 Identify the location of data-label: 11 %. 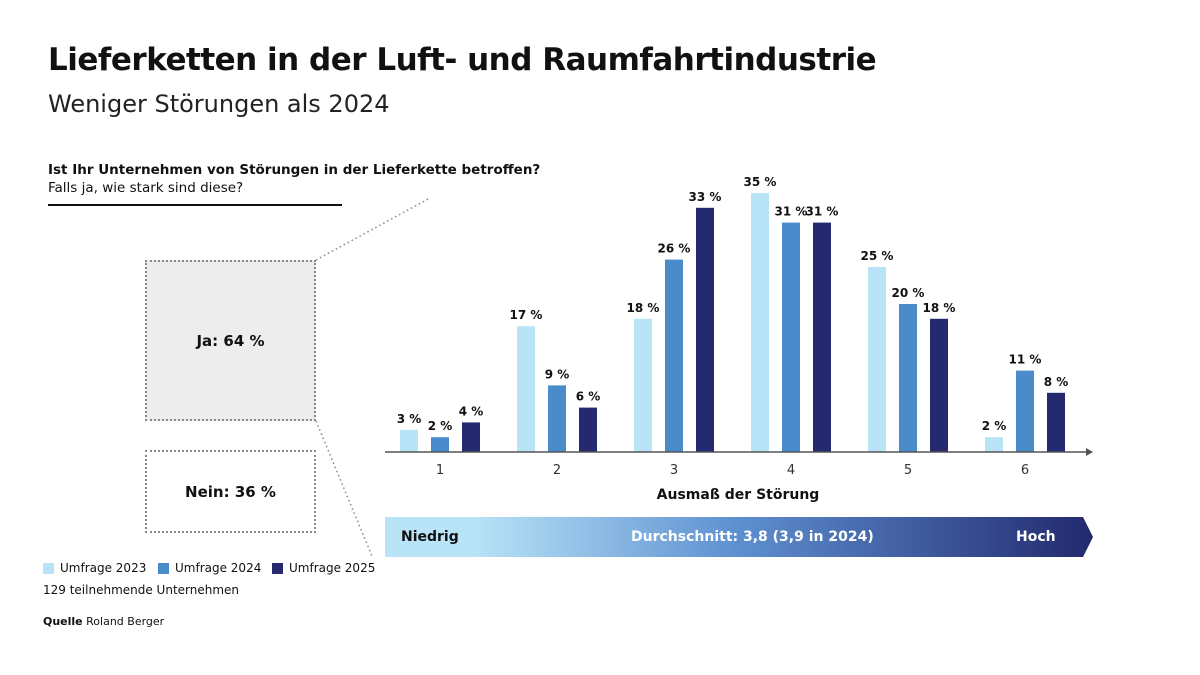
(1025, 360).